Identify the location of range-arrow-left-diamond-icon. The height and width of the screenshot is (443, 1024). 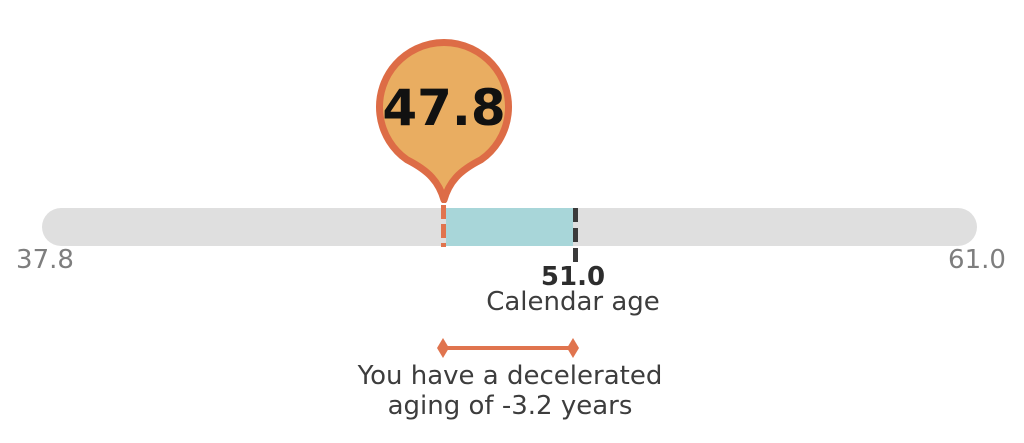
(443, 348).